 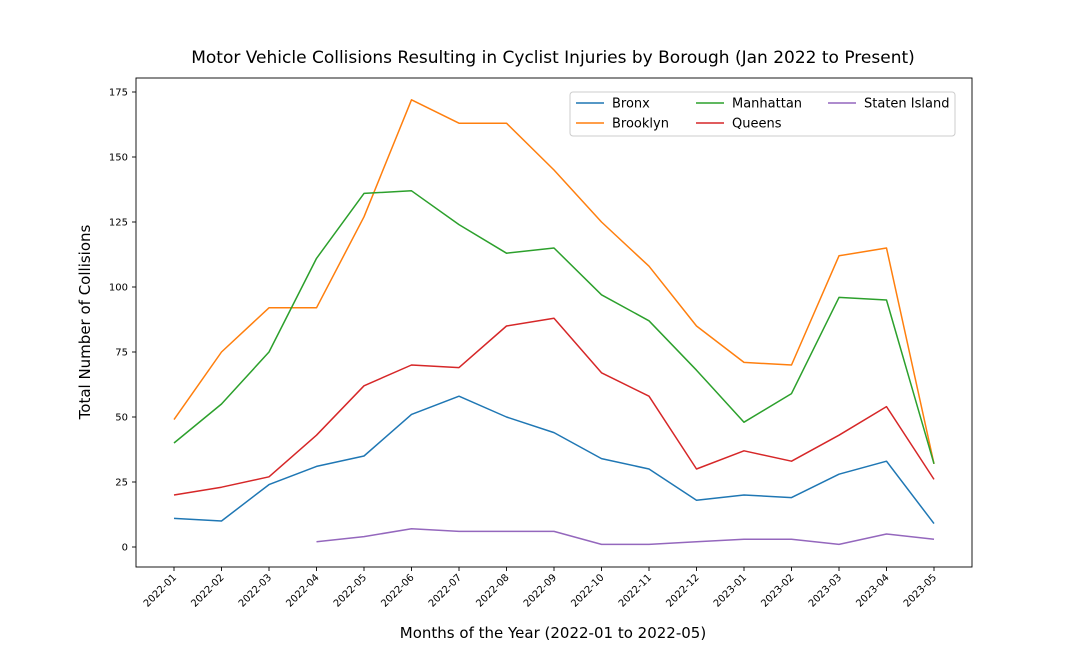 I want to click on legend-label-bronx: Bronx, so click(x=631, y=104).